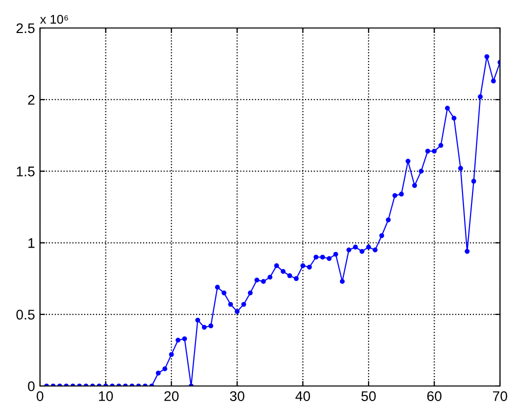  I want to click on x-tick-label: 70, so click(500, 396).